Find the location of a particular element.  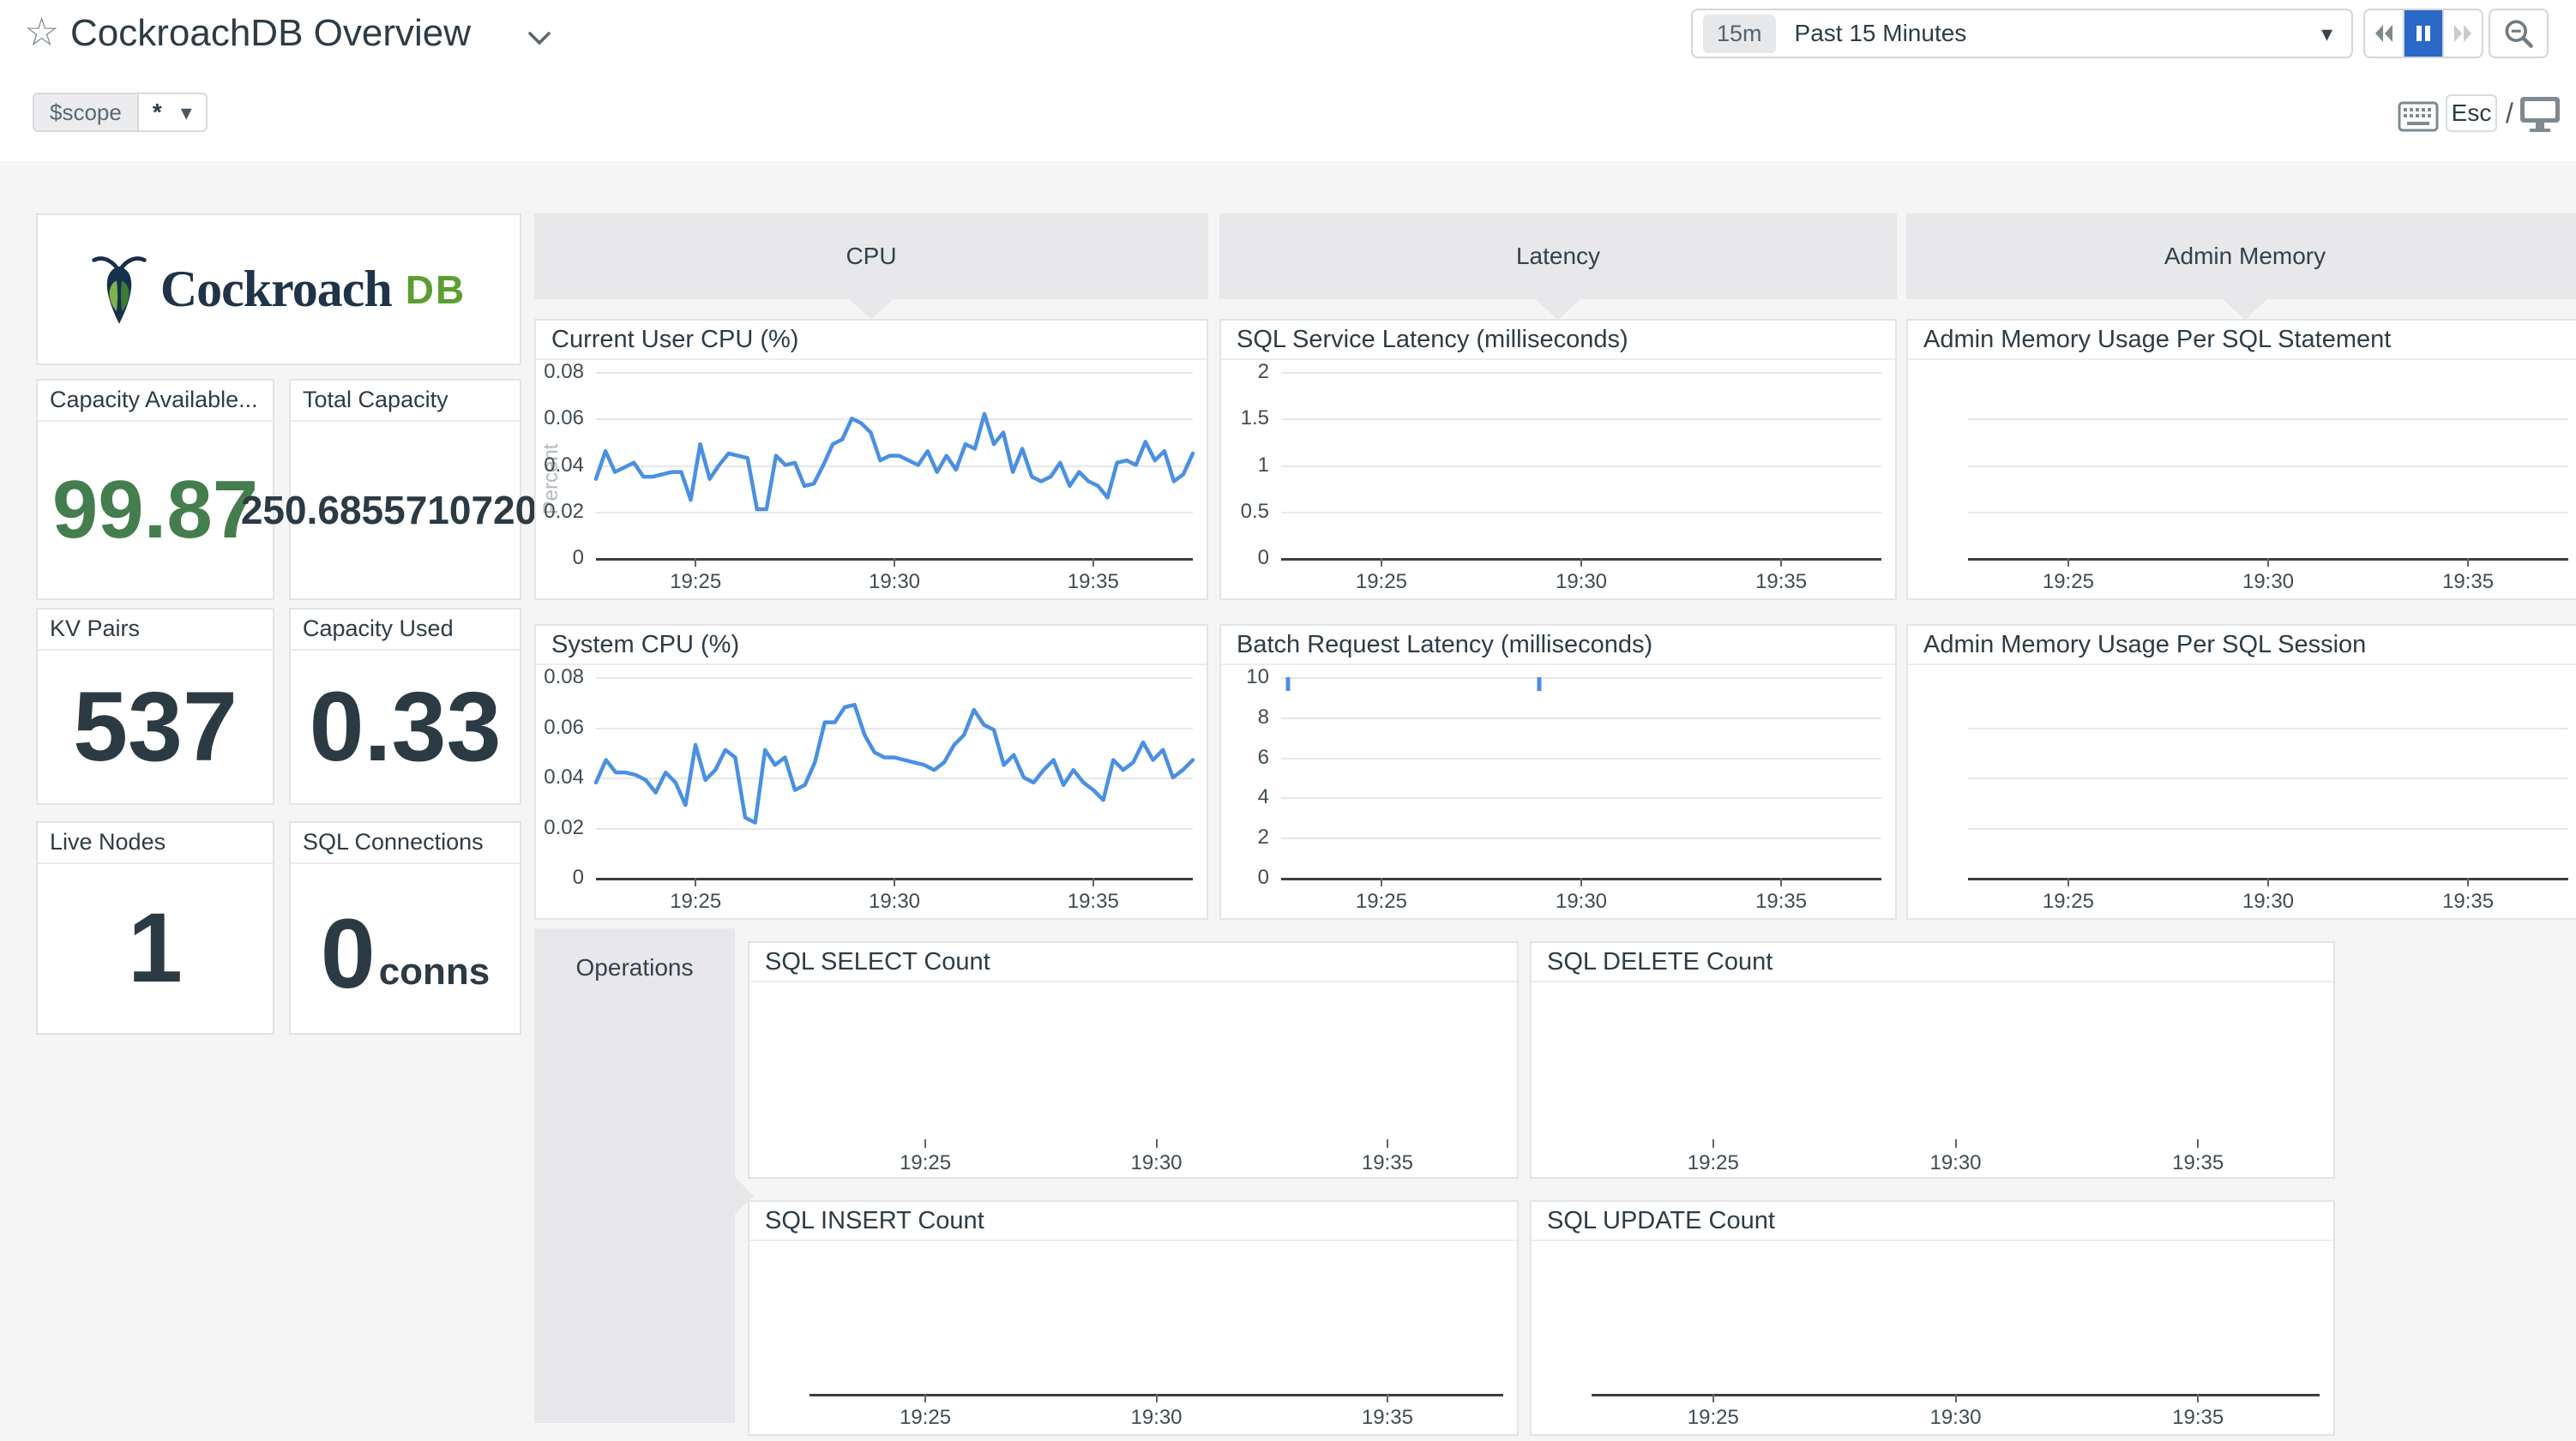

time-forward-button is located at coordinates (2462, 33).